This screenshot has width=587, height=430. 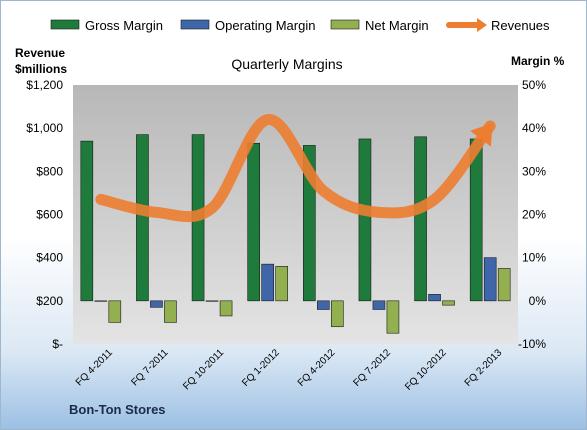 I want to click on right-tick-label: 10%, so click(x=534, y=258).